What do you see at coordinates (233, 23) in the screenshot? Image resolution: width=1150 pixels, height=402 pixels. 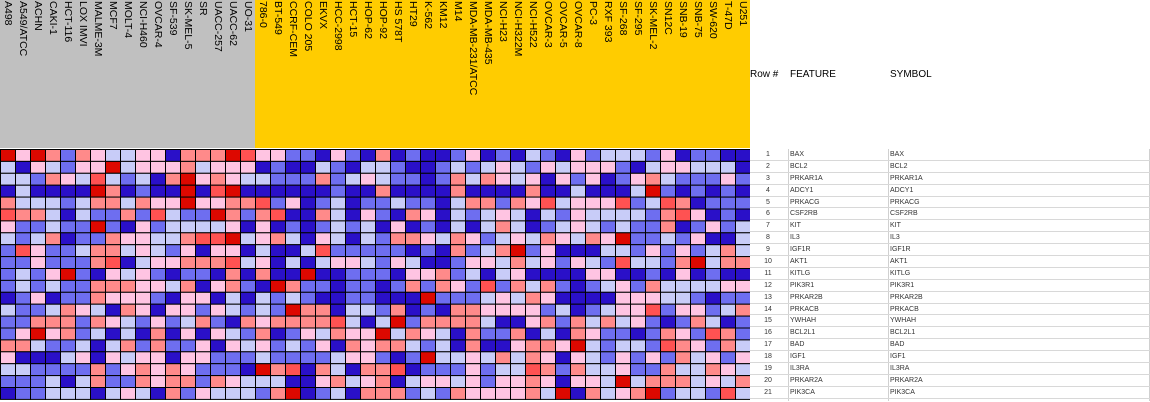 I see `column-label: UACC-62` at bounding box center [233, 23].